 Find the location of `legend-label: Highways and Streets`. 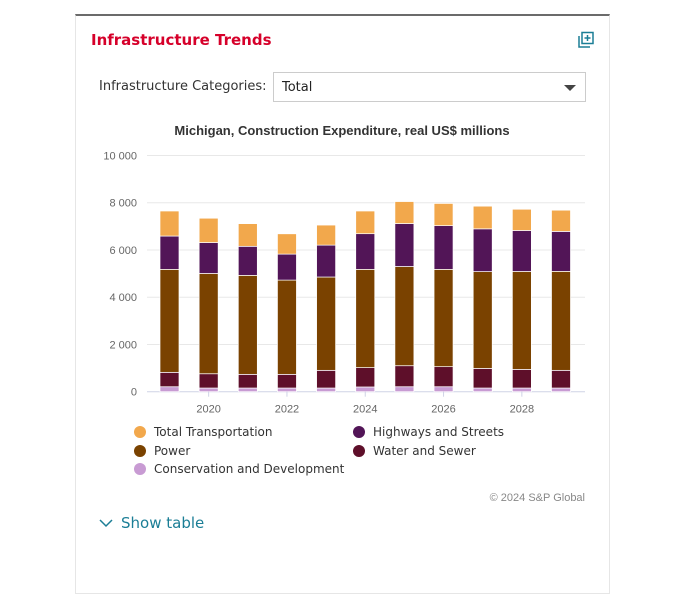

legend-label: Highways and Streets is located at coordinates (439, 432).